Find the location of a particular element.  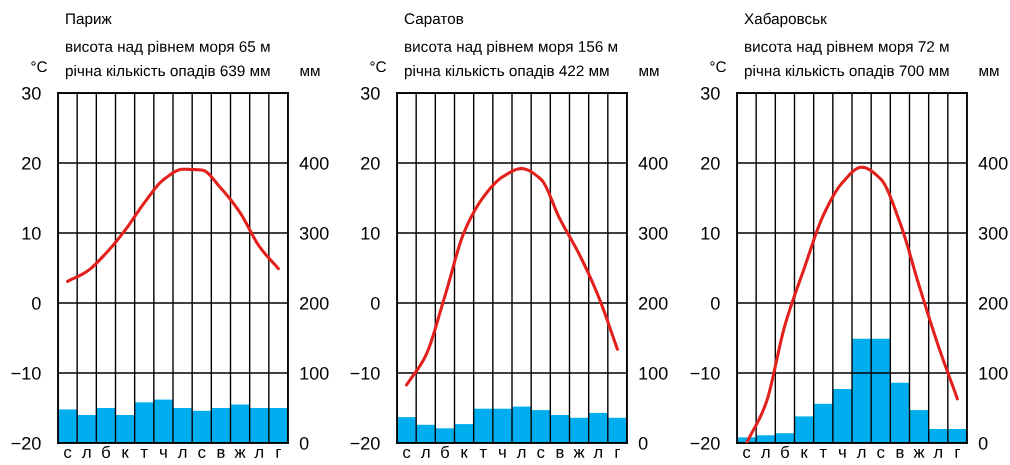

chart-title: Париж is located at coordinates (89, 20).